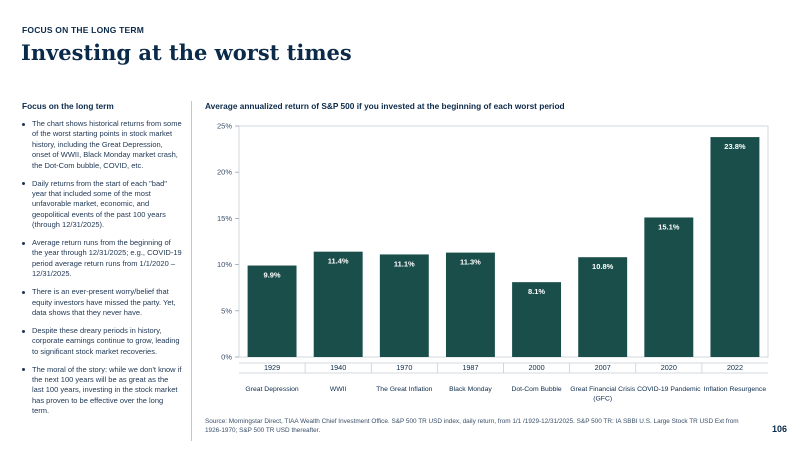  Describe the element at coordinates (272, 367) in the screenshot. I see `x-category-year: 1929` at that location.